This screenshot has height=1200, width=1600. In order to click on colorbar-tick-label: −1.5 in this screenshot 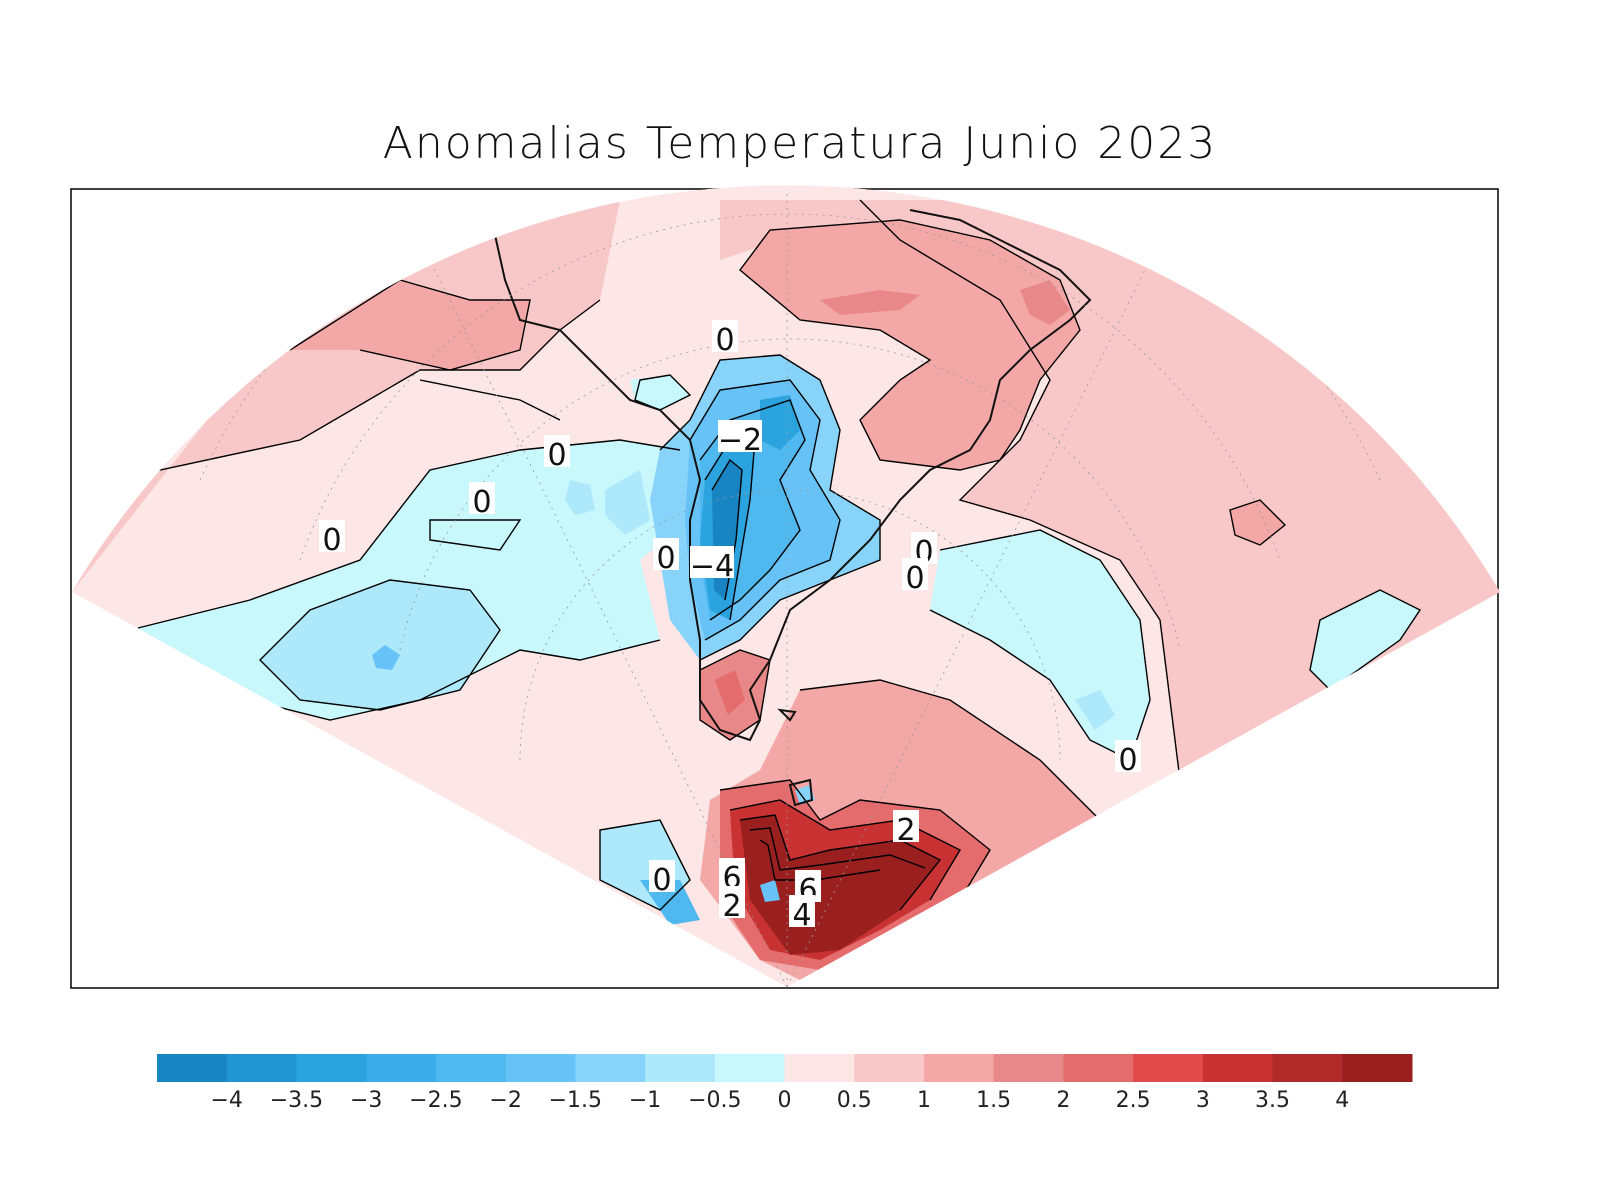, I will do `click(575, 1100)`.